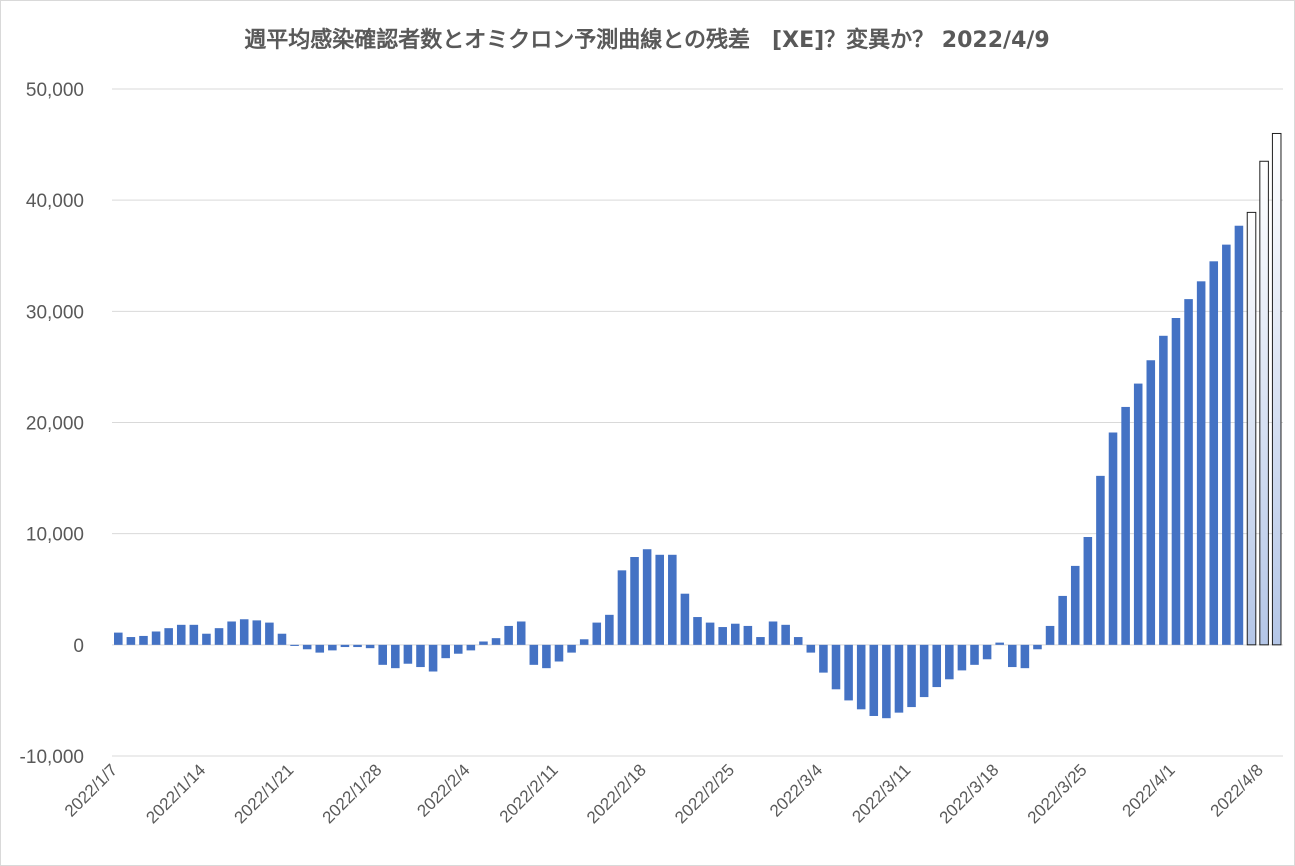 The width and height of the screenshot is (1295, 866). What do you see at coordinates (443, 790) in the screenshot?
I see `x-tick-label: 2022/2/4` at bounding box center [443, 790].